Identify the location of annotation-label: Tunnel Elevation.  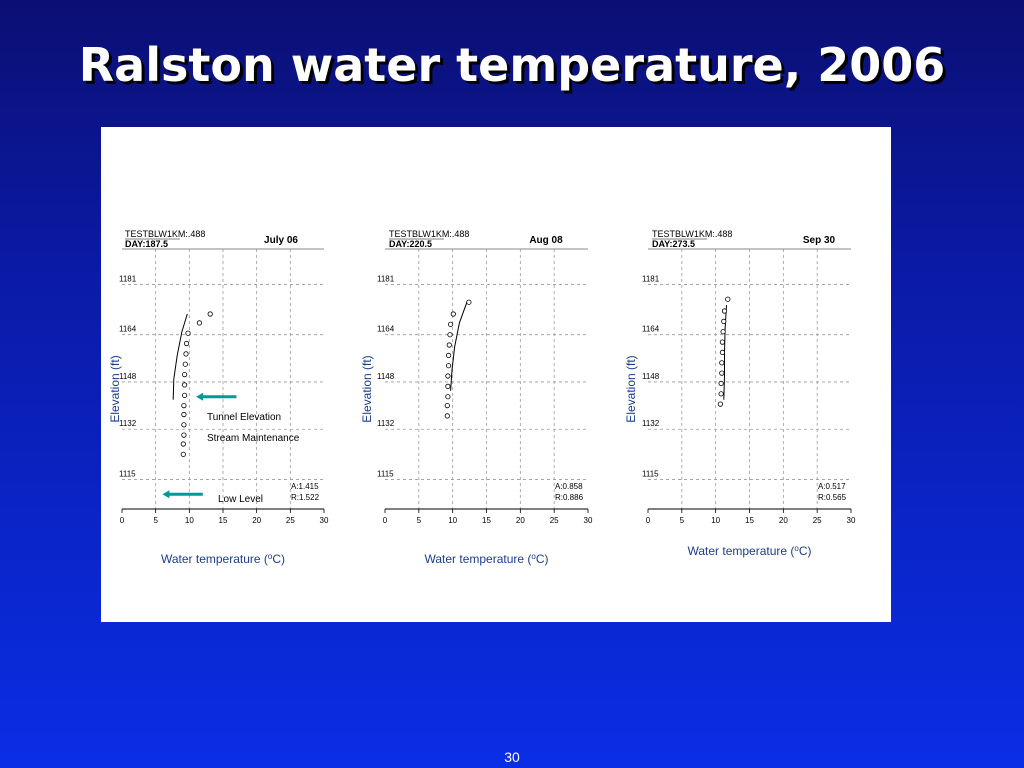
(244, 417).